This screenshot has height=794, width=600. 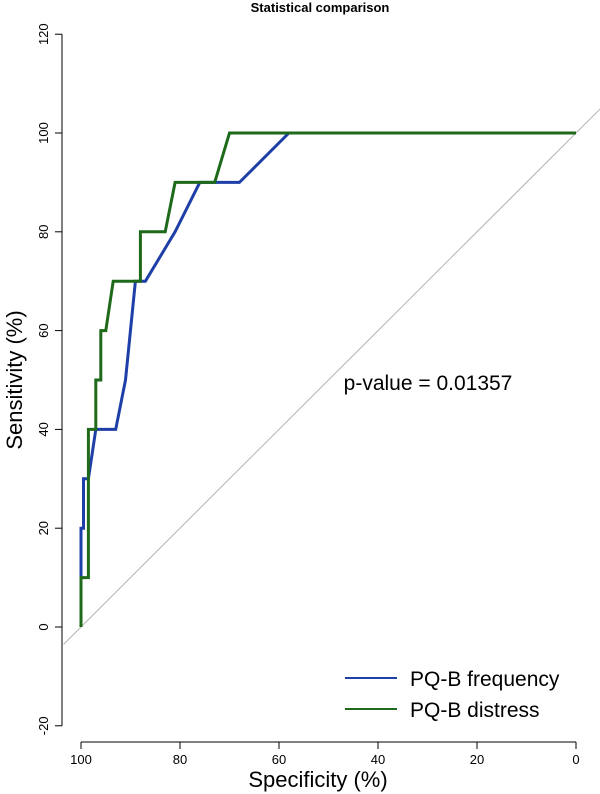 I want to click on y-tick-label: 60, so click(x=43, y=330).